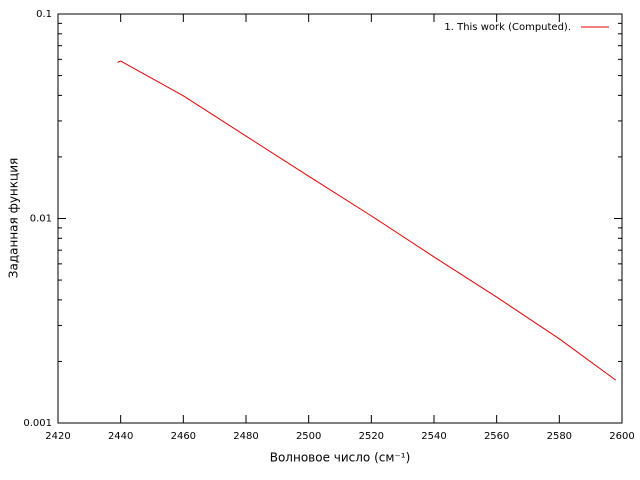  I want to click on y-tick-label: 0.001, so click(37, 423).